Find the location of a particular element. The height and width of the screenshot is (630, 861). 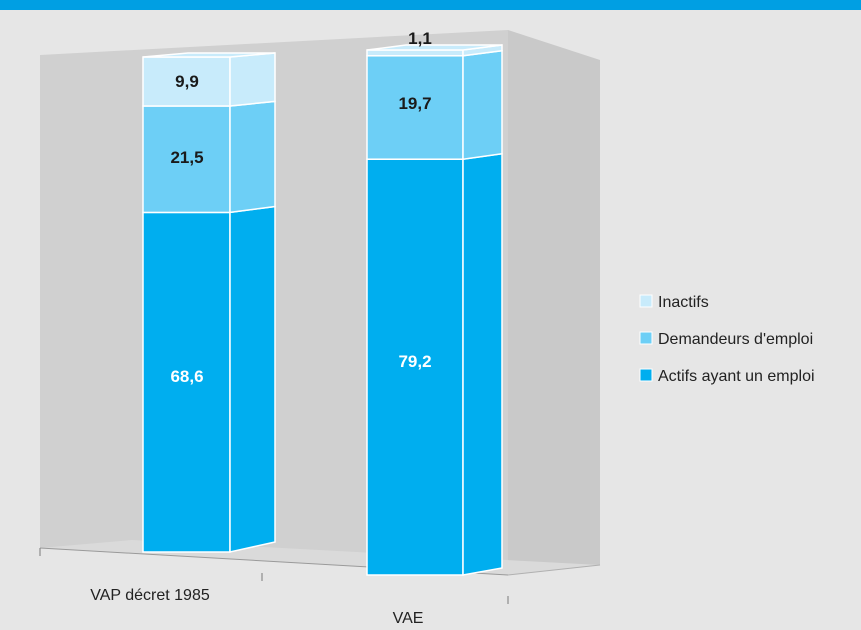

top-accent-bar is located at coordinates (430, 5).